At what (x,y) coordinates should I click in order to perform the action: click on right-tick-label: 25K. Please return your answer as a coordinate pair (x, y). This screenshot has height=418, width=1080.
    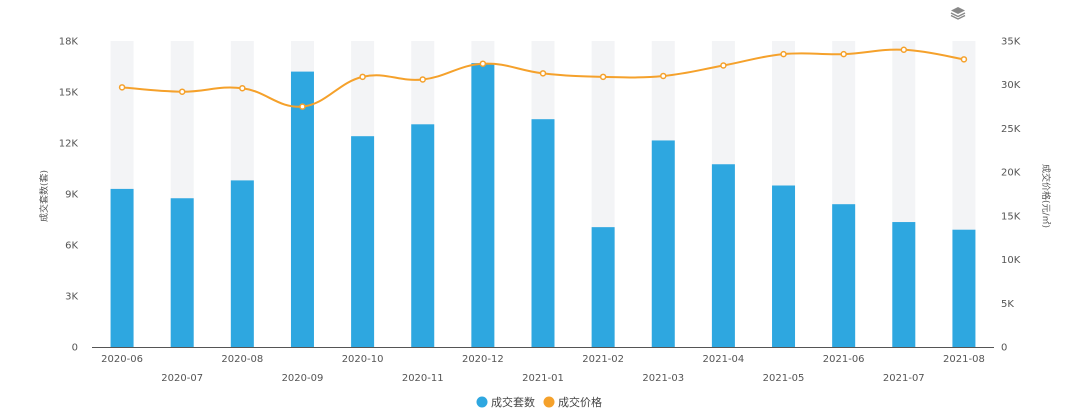
    Looking at the image, I should click on (1011, 129).